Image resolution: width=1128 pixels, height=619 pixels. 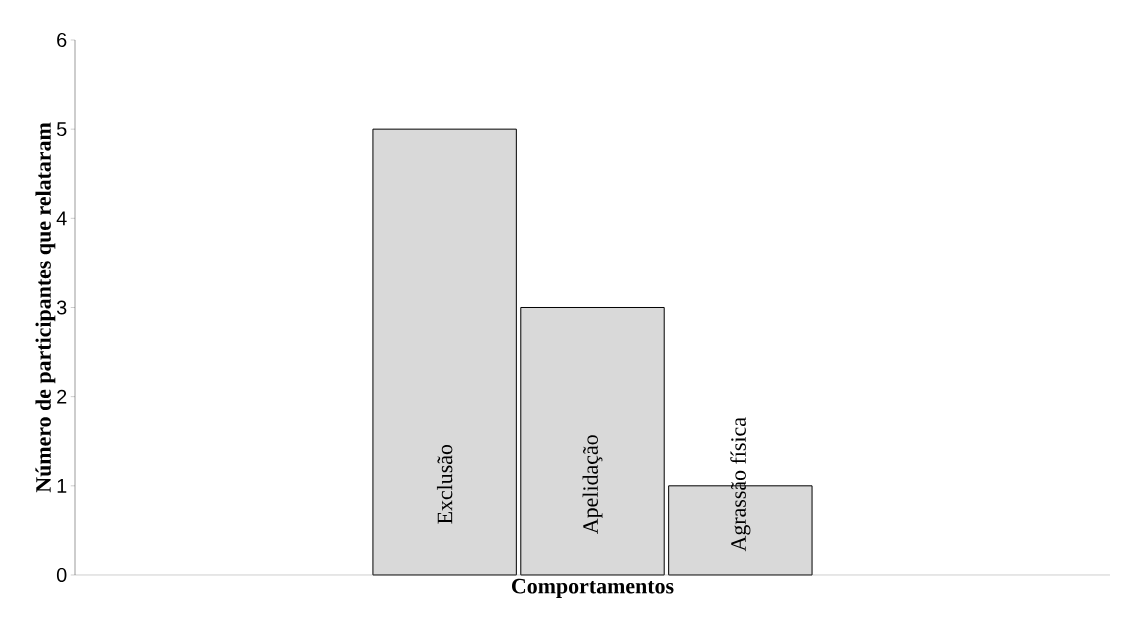 I want to click on x-tick-label: Apelidação, so click(x=592, y=484).